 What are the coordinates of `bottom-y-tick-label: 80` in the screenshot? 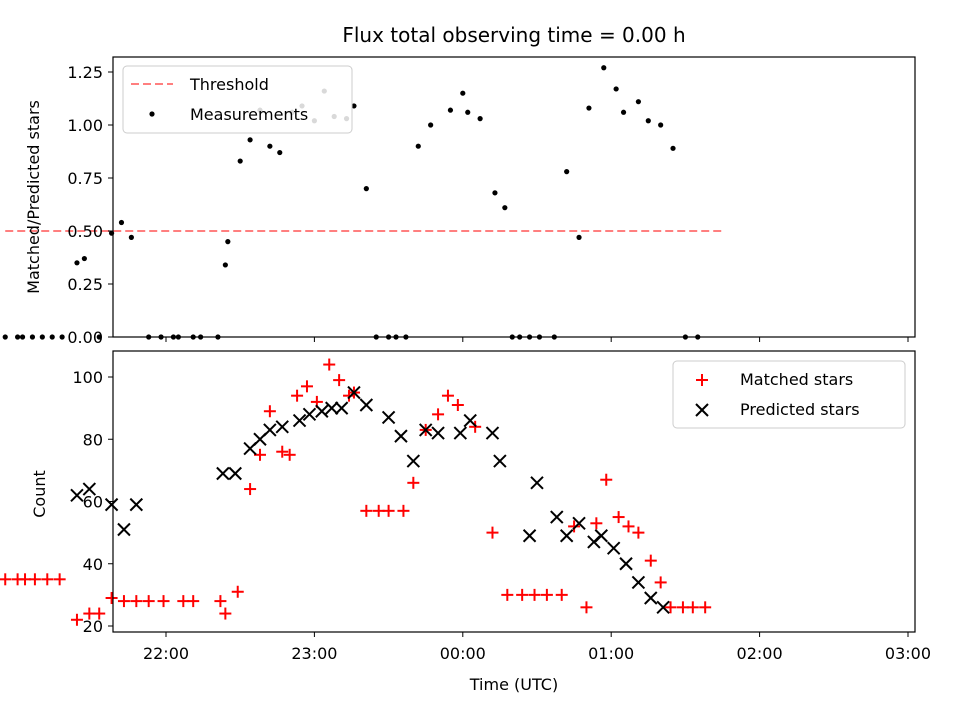 It's located at (93, 439).